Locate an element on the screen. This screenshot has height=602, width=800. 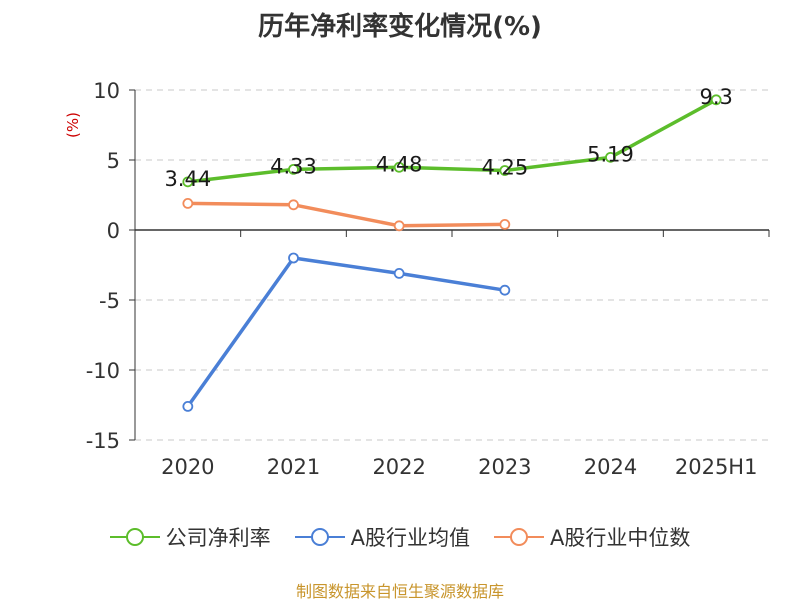
legend-label: 公司净利率 is located at coordinates (218, 538).